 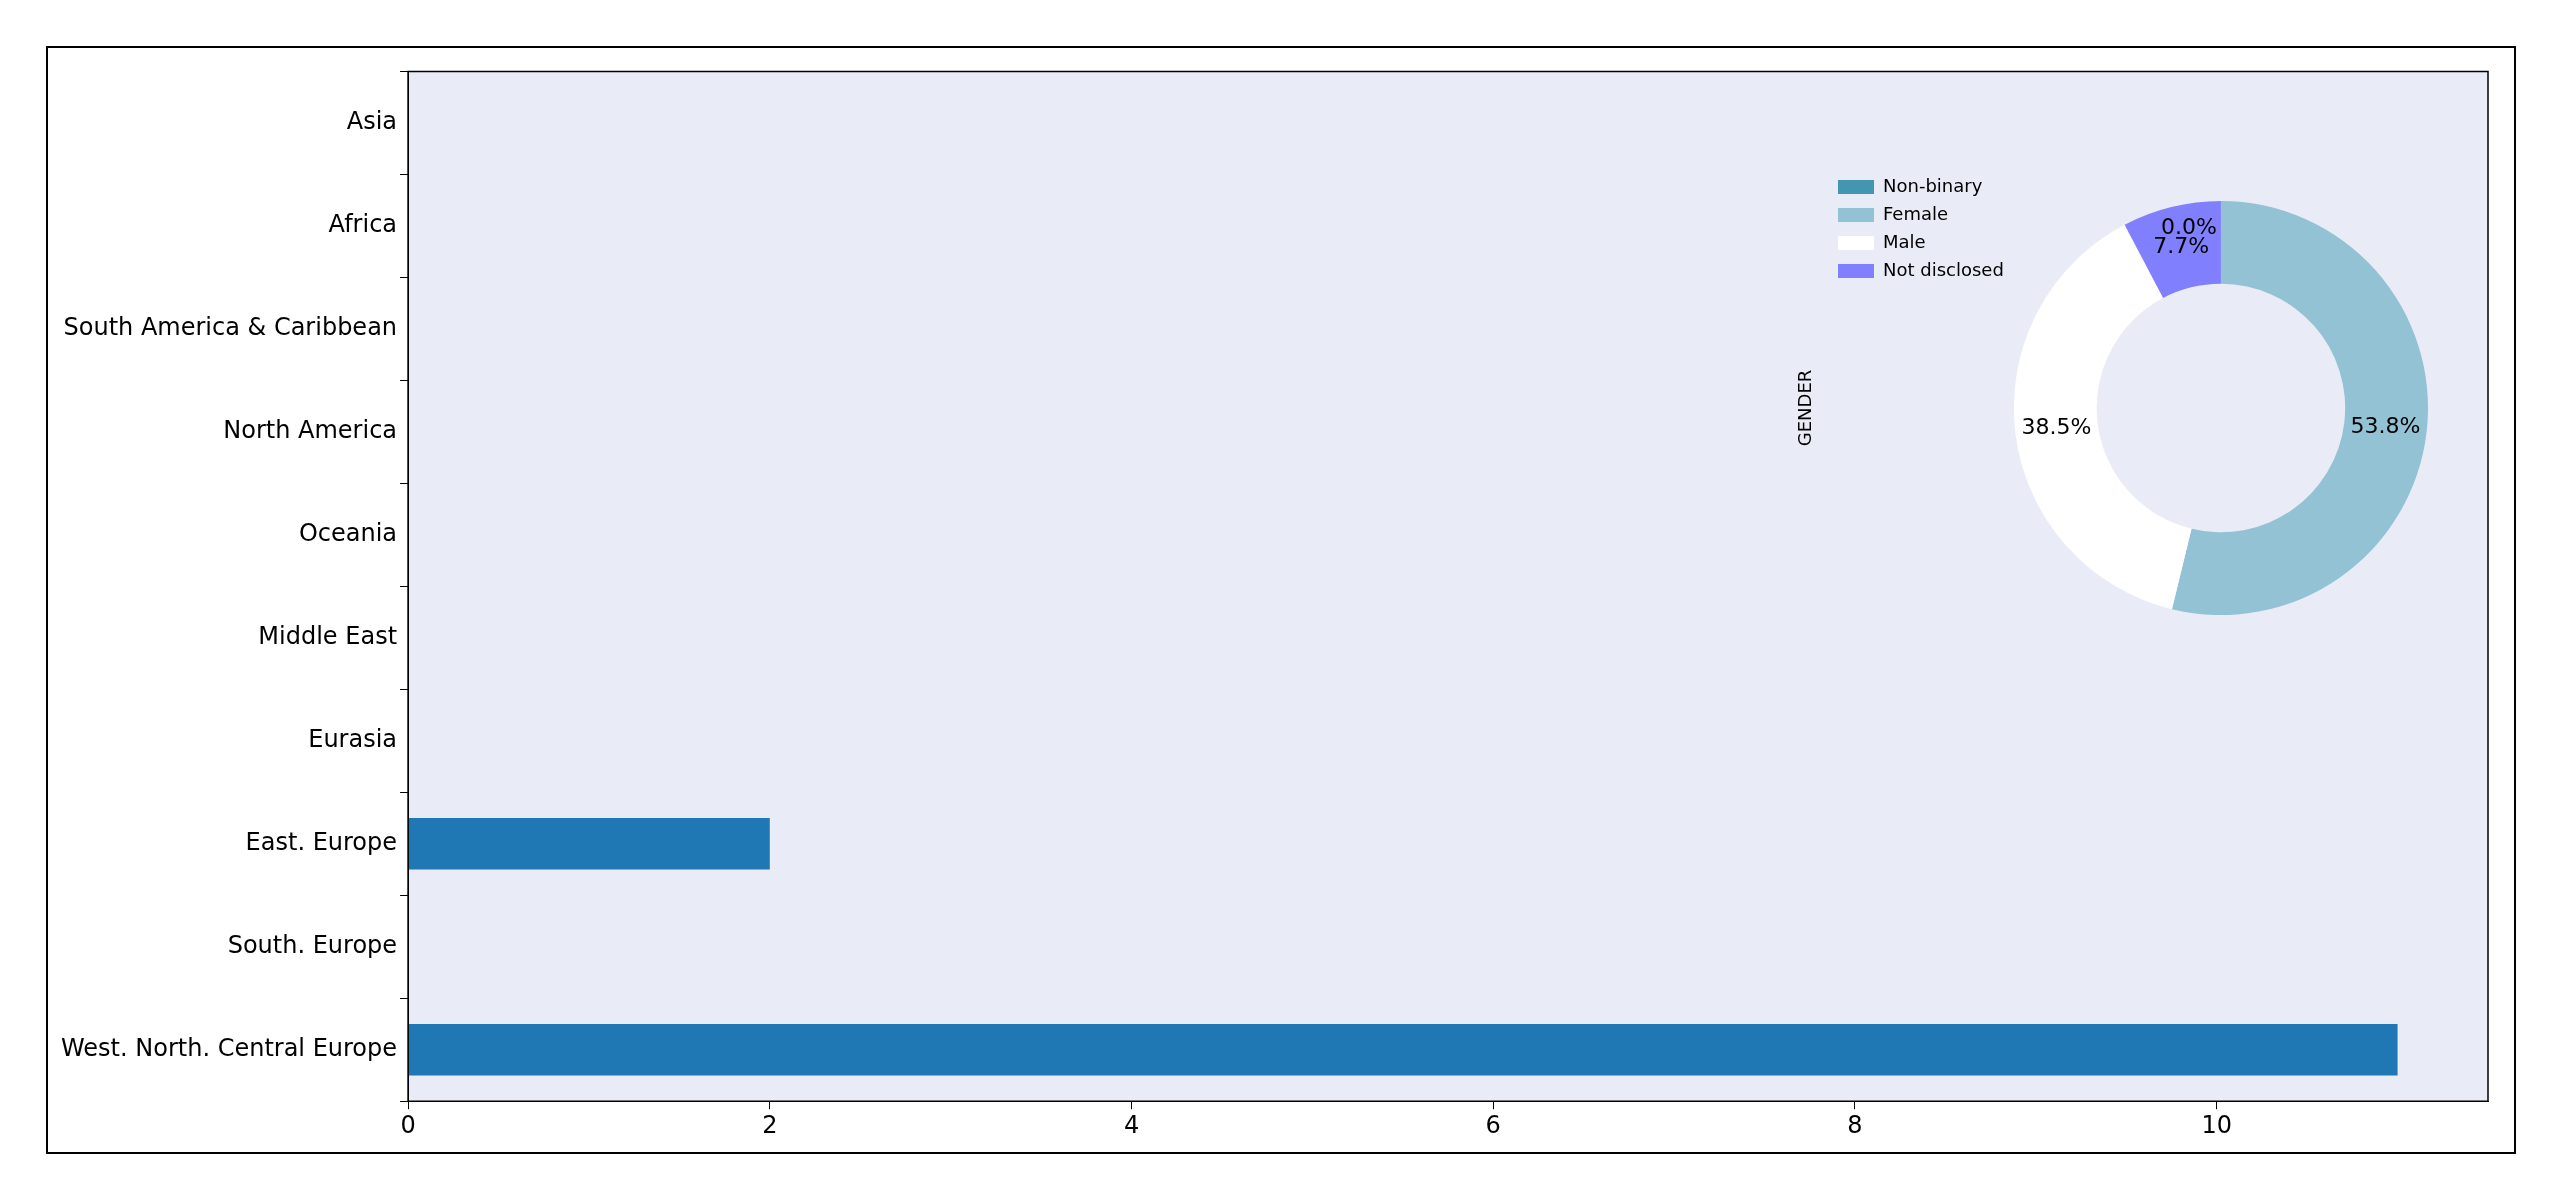 I want to click on y-tick-label: Eurasia, so click(x=353, y=739).